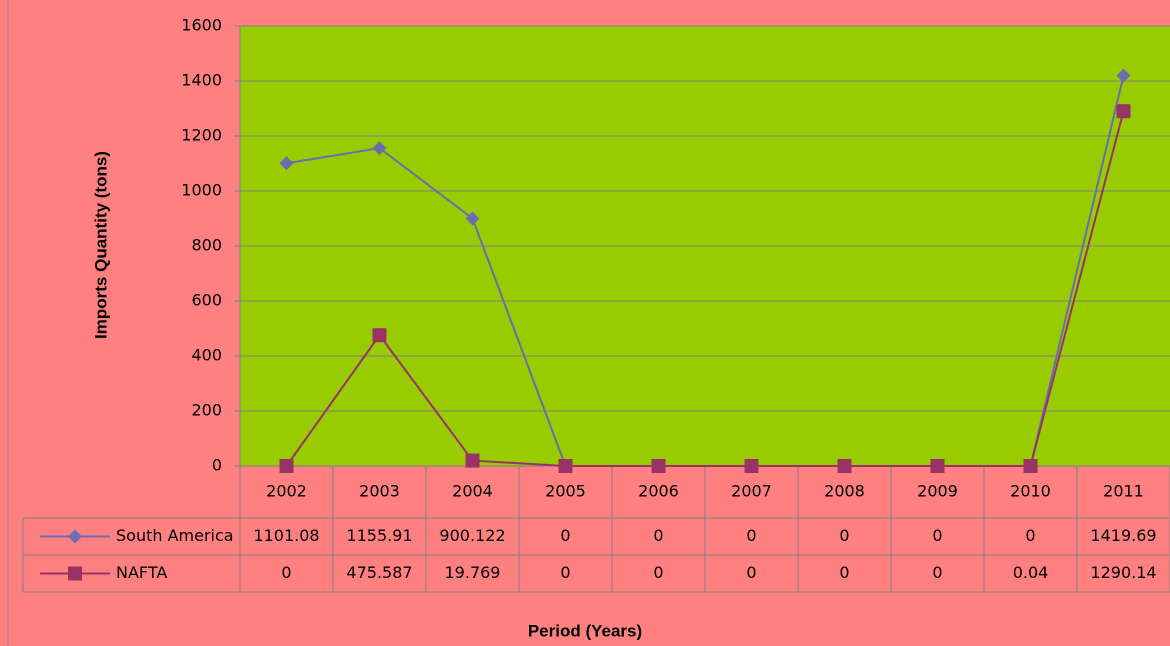 Image resolution: width=1170 pixels, height=646 pixels. Describe the element at coordinates (286, 535) in the screenshot. I see `table-value: 1101.08` at that location.